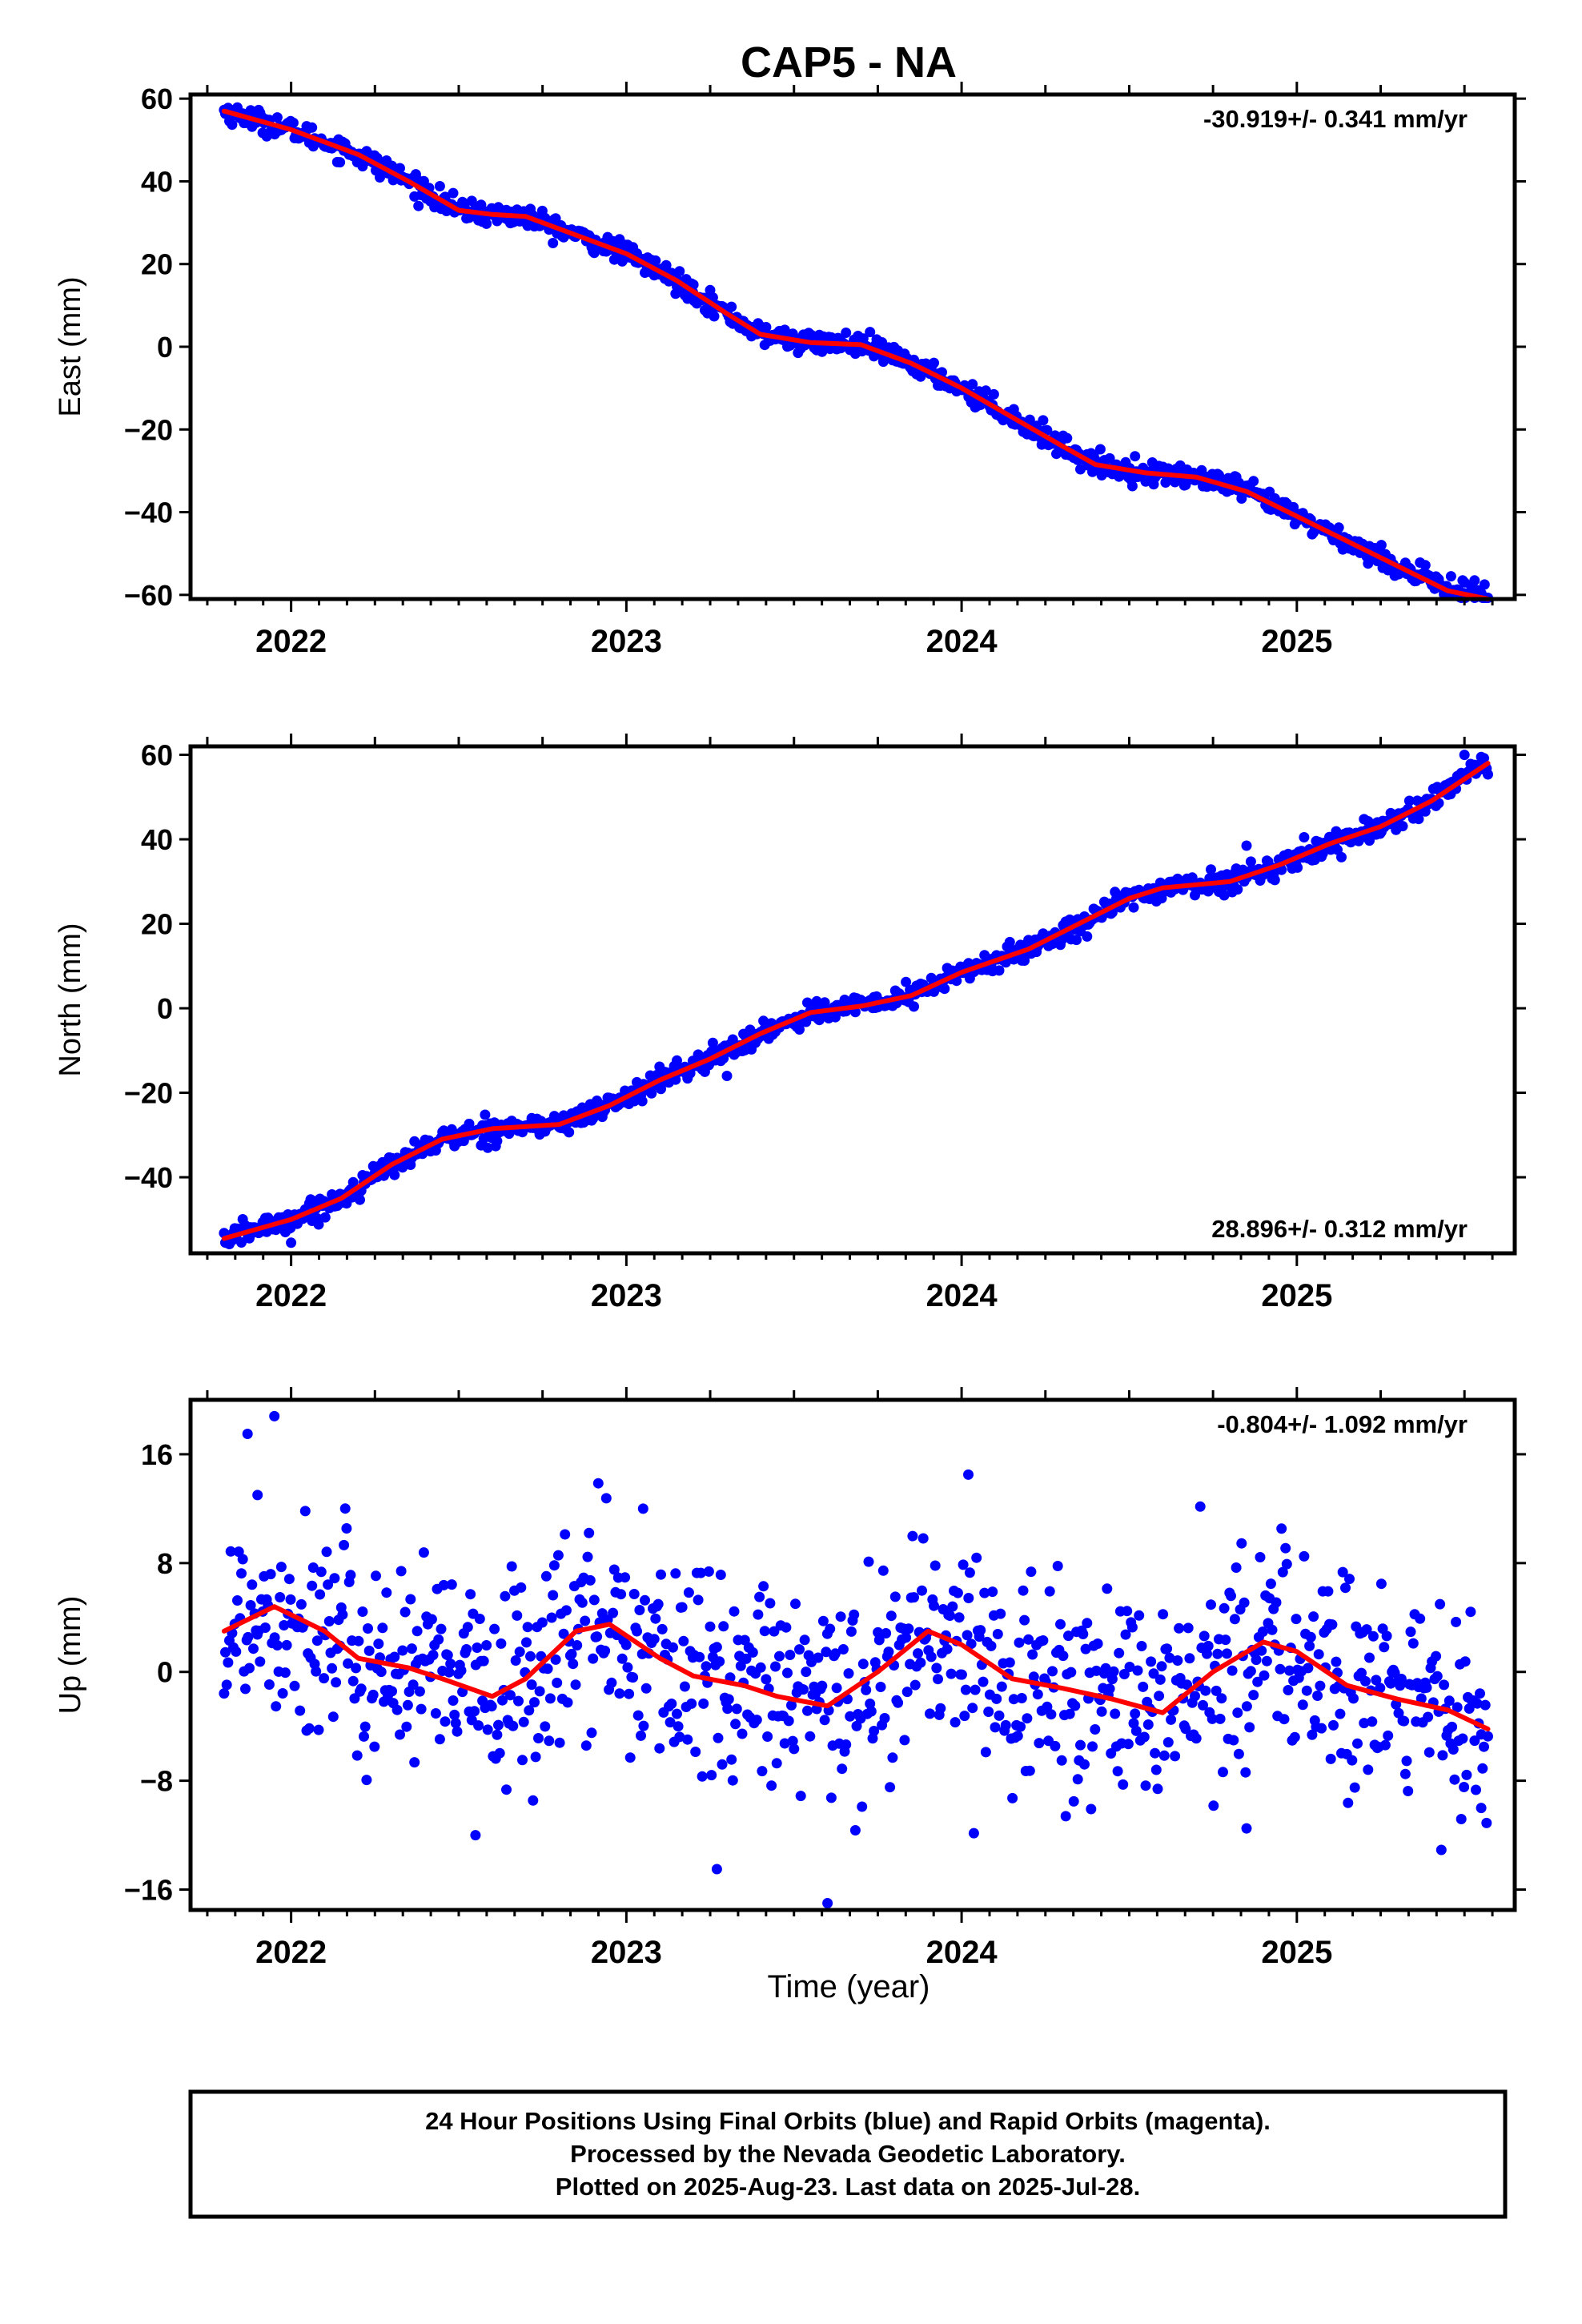  What do you see at coordinates (1339, 1229) in the screenshot?
I see `north-rate-label: 28.896+/- 0.312 mm/yr` at bounding box center [1339, 1229].